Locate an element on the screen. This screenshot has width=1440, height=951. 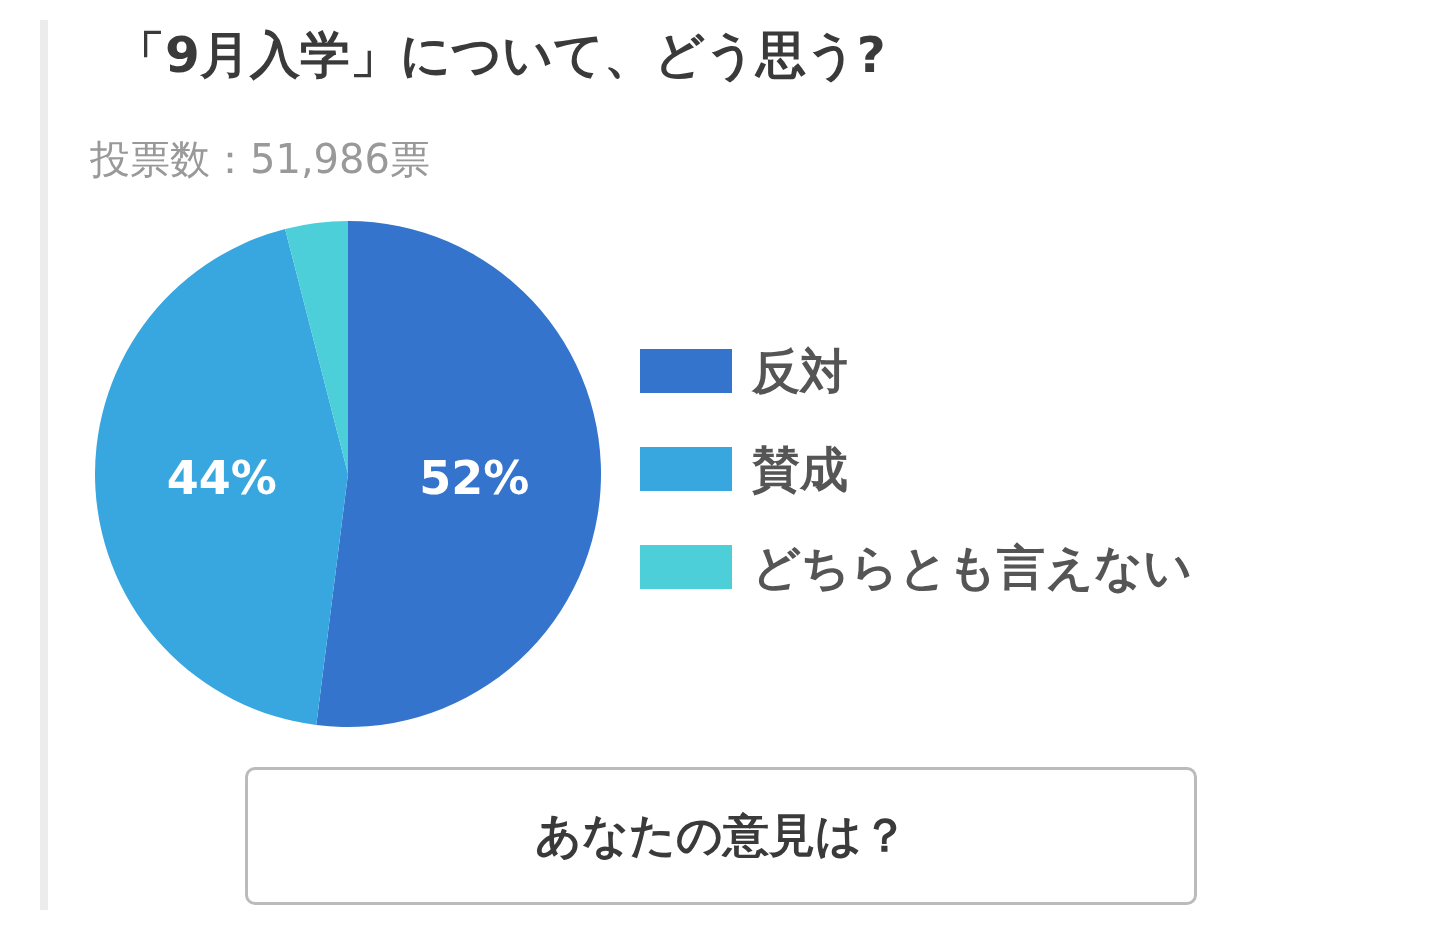
legend-label: 賛成 is located at coordinates (800, 469).